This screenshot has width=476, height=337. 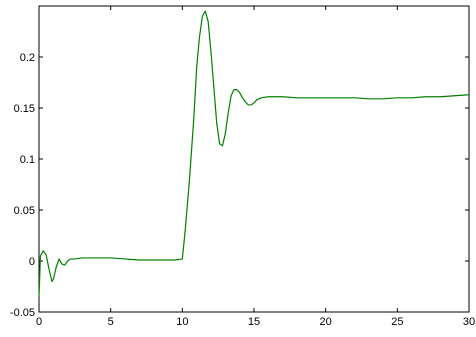 I want to click on y-tick-label: 0.15, so click(x=24, y=109).